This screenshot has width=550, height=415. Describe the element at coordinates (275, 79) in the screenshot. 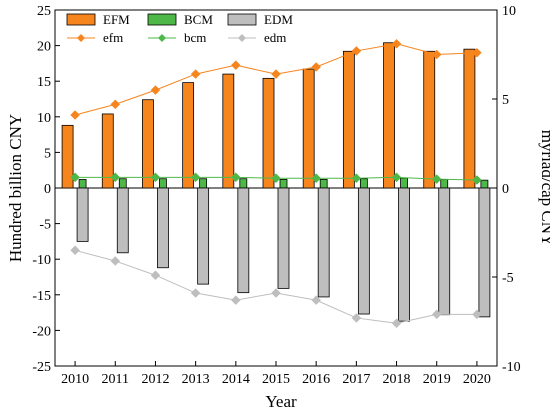

I see `line-efm` at that location.